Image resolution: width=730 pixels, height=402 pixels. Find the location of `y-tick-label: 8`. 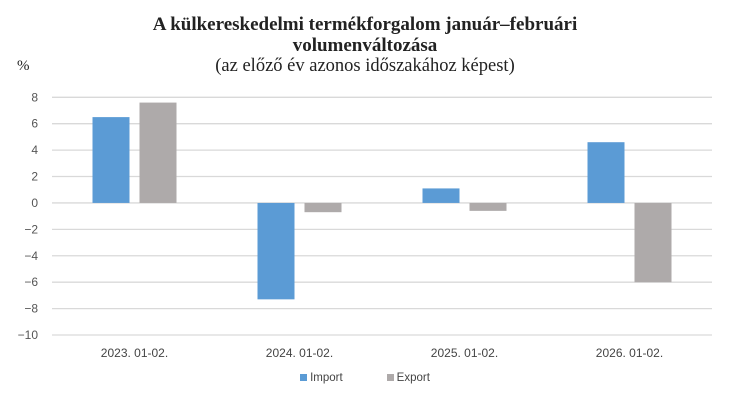

y-tick-label: 8 is located at coordinates (34, 97).